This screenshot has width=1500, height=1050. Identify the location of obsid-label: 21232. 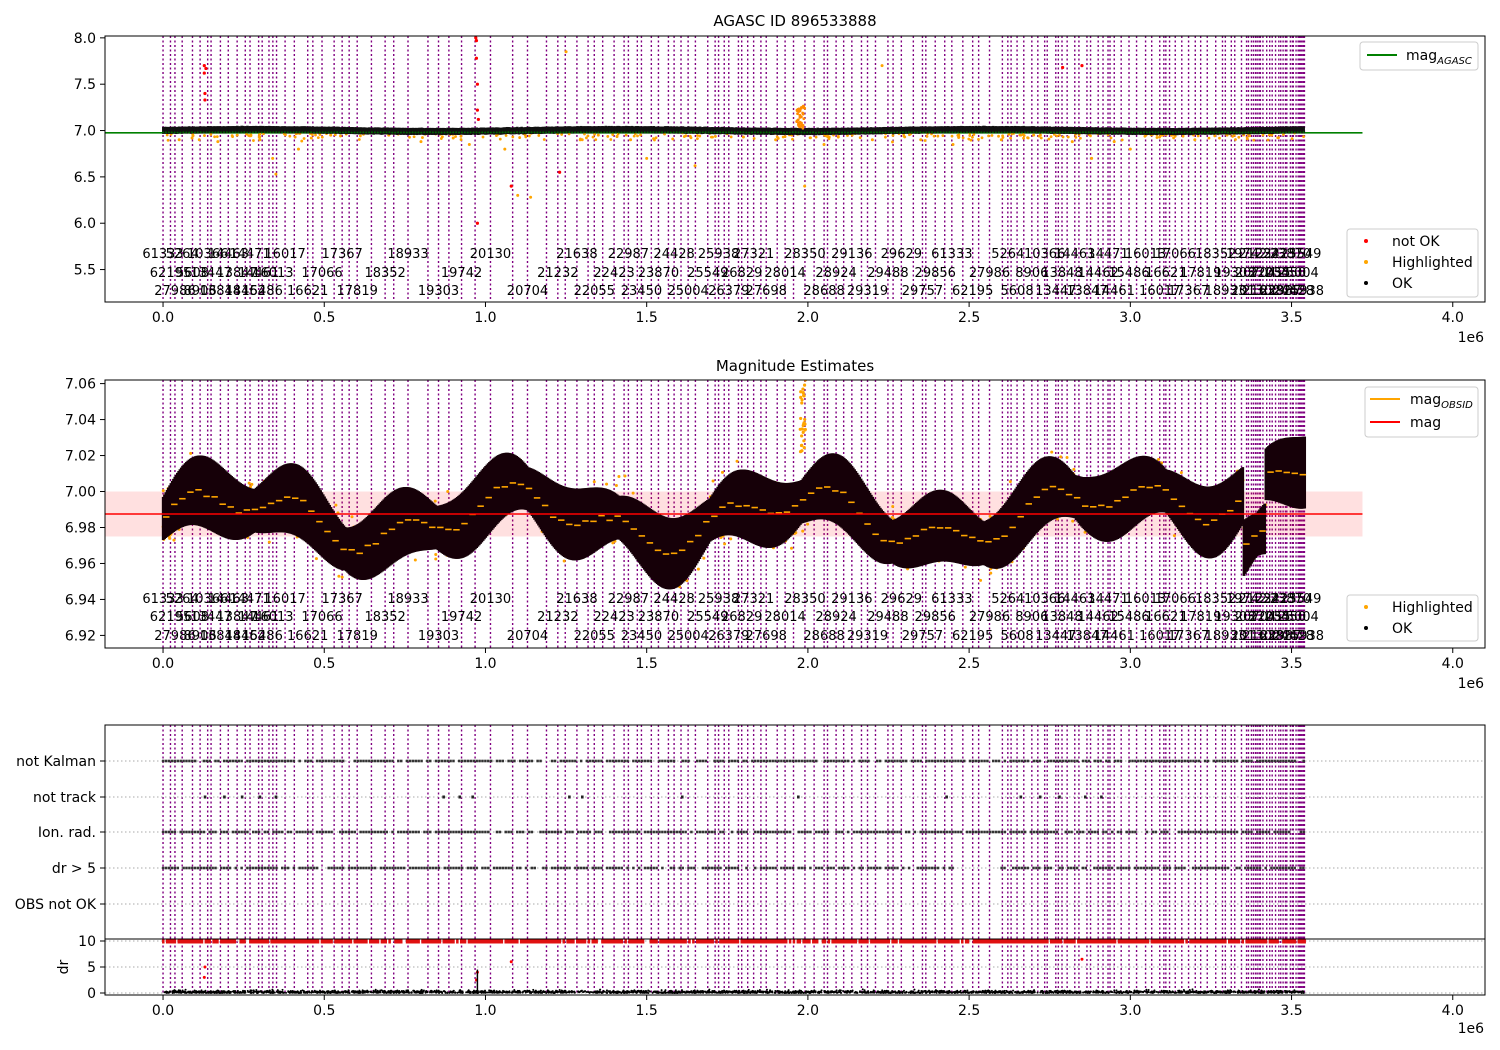
(557, 617).